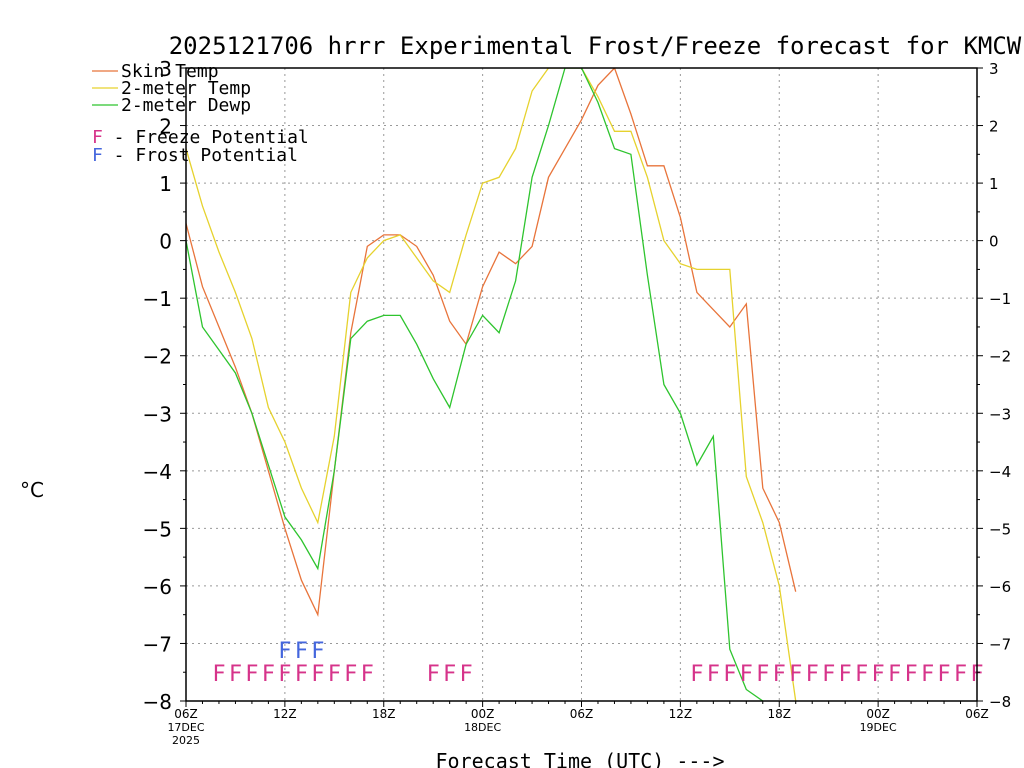  What do you see at coordinates (1000, 472) in the screenshot?
I see `y-tick-label-right: −4` at bounding box center [1000, 472].